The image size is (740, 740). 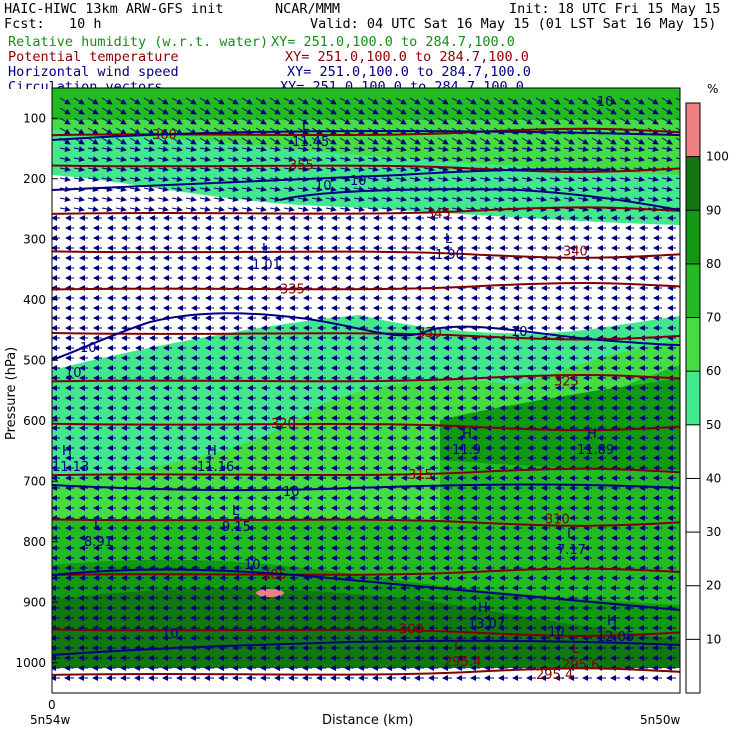 What do you see at coordinates (236, 511) in the screenshot?
I see `extrema-marker: L` at bounding box center [236, 511].